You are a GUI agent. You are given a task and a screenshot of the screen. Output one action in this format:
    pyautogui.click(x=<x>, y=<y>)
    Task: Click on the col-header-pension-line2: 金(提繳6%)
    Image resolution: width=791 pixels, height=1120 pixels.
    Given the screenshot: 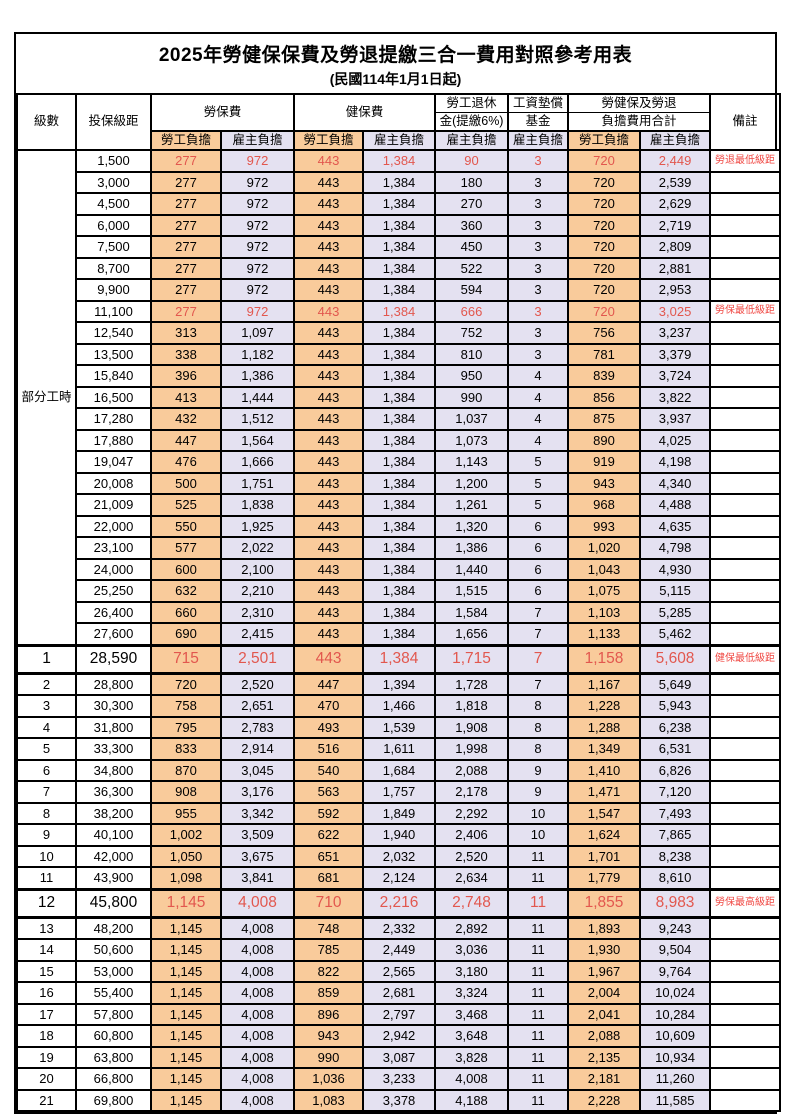 What is the action you would take?
    pyautogui.click(x=472, y=122)
    